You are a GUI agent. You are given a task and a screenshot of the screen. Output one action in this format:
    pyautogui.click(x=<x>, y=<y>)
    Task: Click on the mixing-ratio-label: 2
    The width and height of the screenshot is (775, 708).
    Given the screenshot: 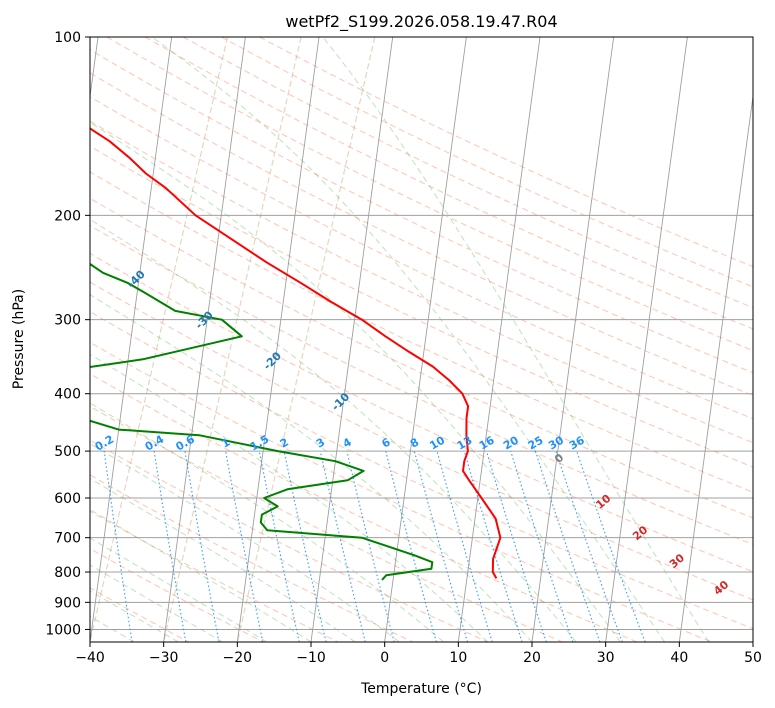 What is the action you would take?
    pyautogui.click(x=284, y=443)
    